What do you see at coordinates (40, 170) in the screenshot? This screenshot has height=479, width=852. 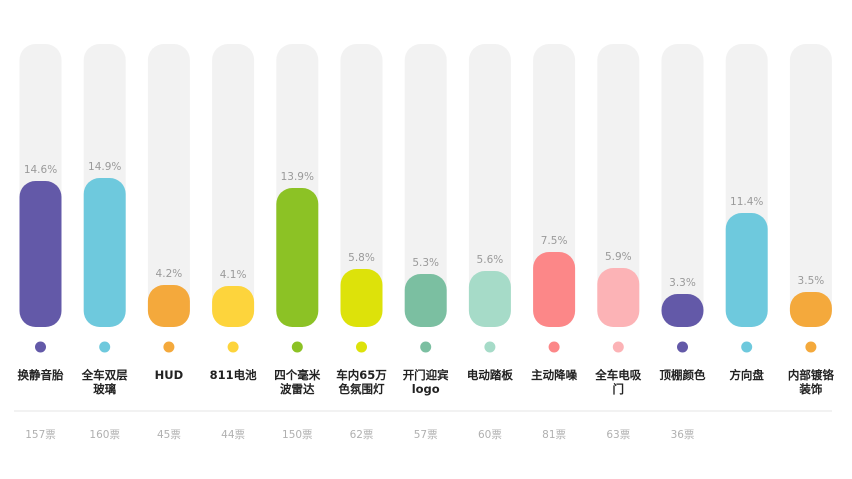 I see `data-label: 14.6%` at bounding box center [40, 170].